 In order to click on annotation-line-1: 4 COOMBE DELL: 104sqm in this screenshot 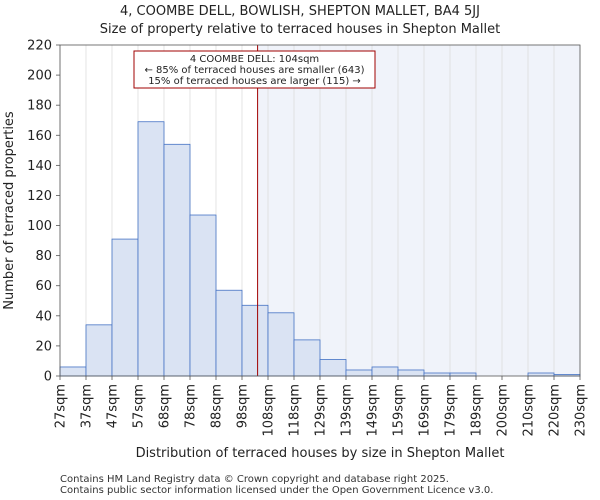, I will do `click(254, 59)`.